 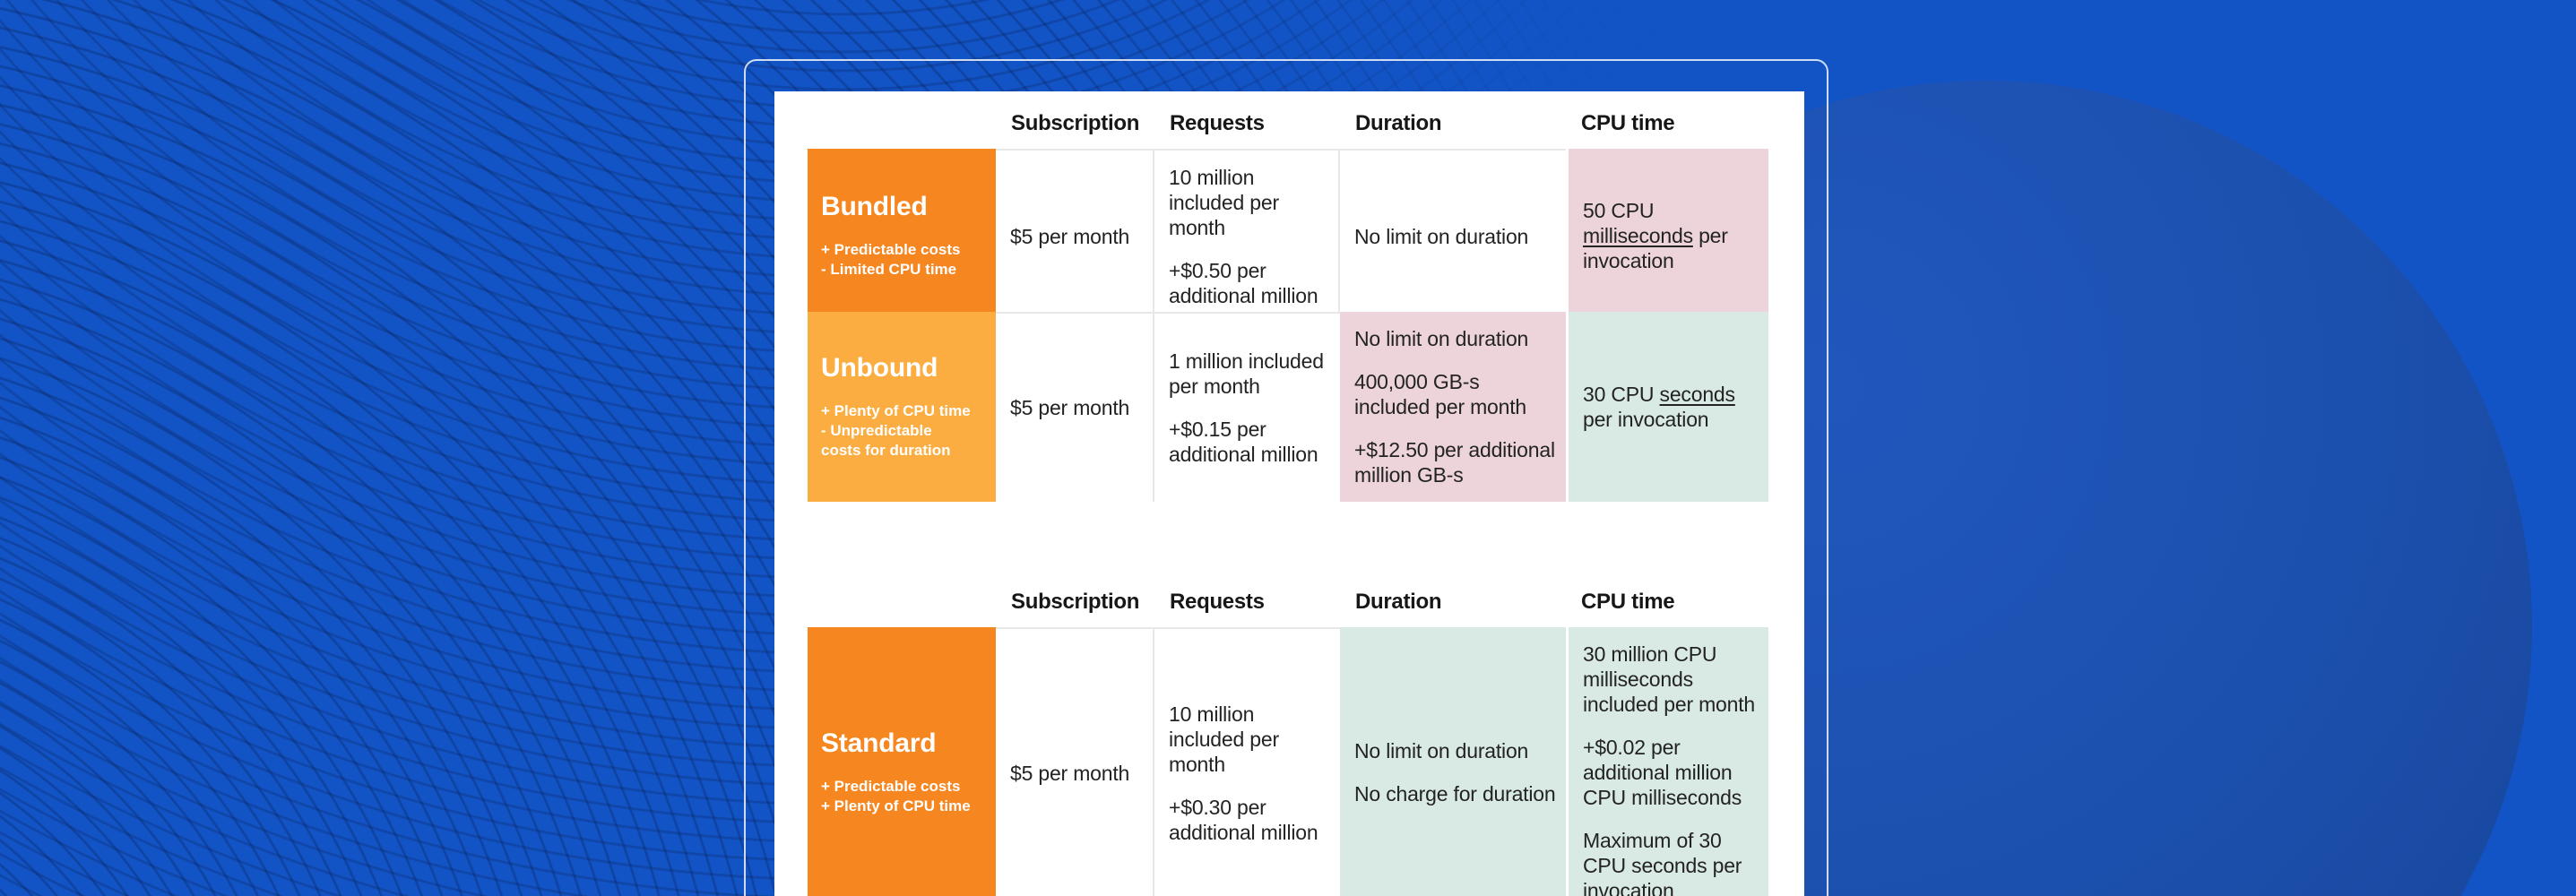 What do you see at coordinates (889, 269) in the screenshot?
I see `plan-trait: - Limited CPU time` at bounding box center [889, 269].